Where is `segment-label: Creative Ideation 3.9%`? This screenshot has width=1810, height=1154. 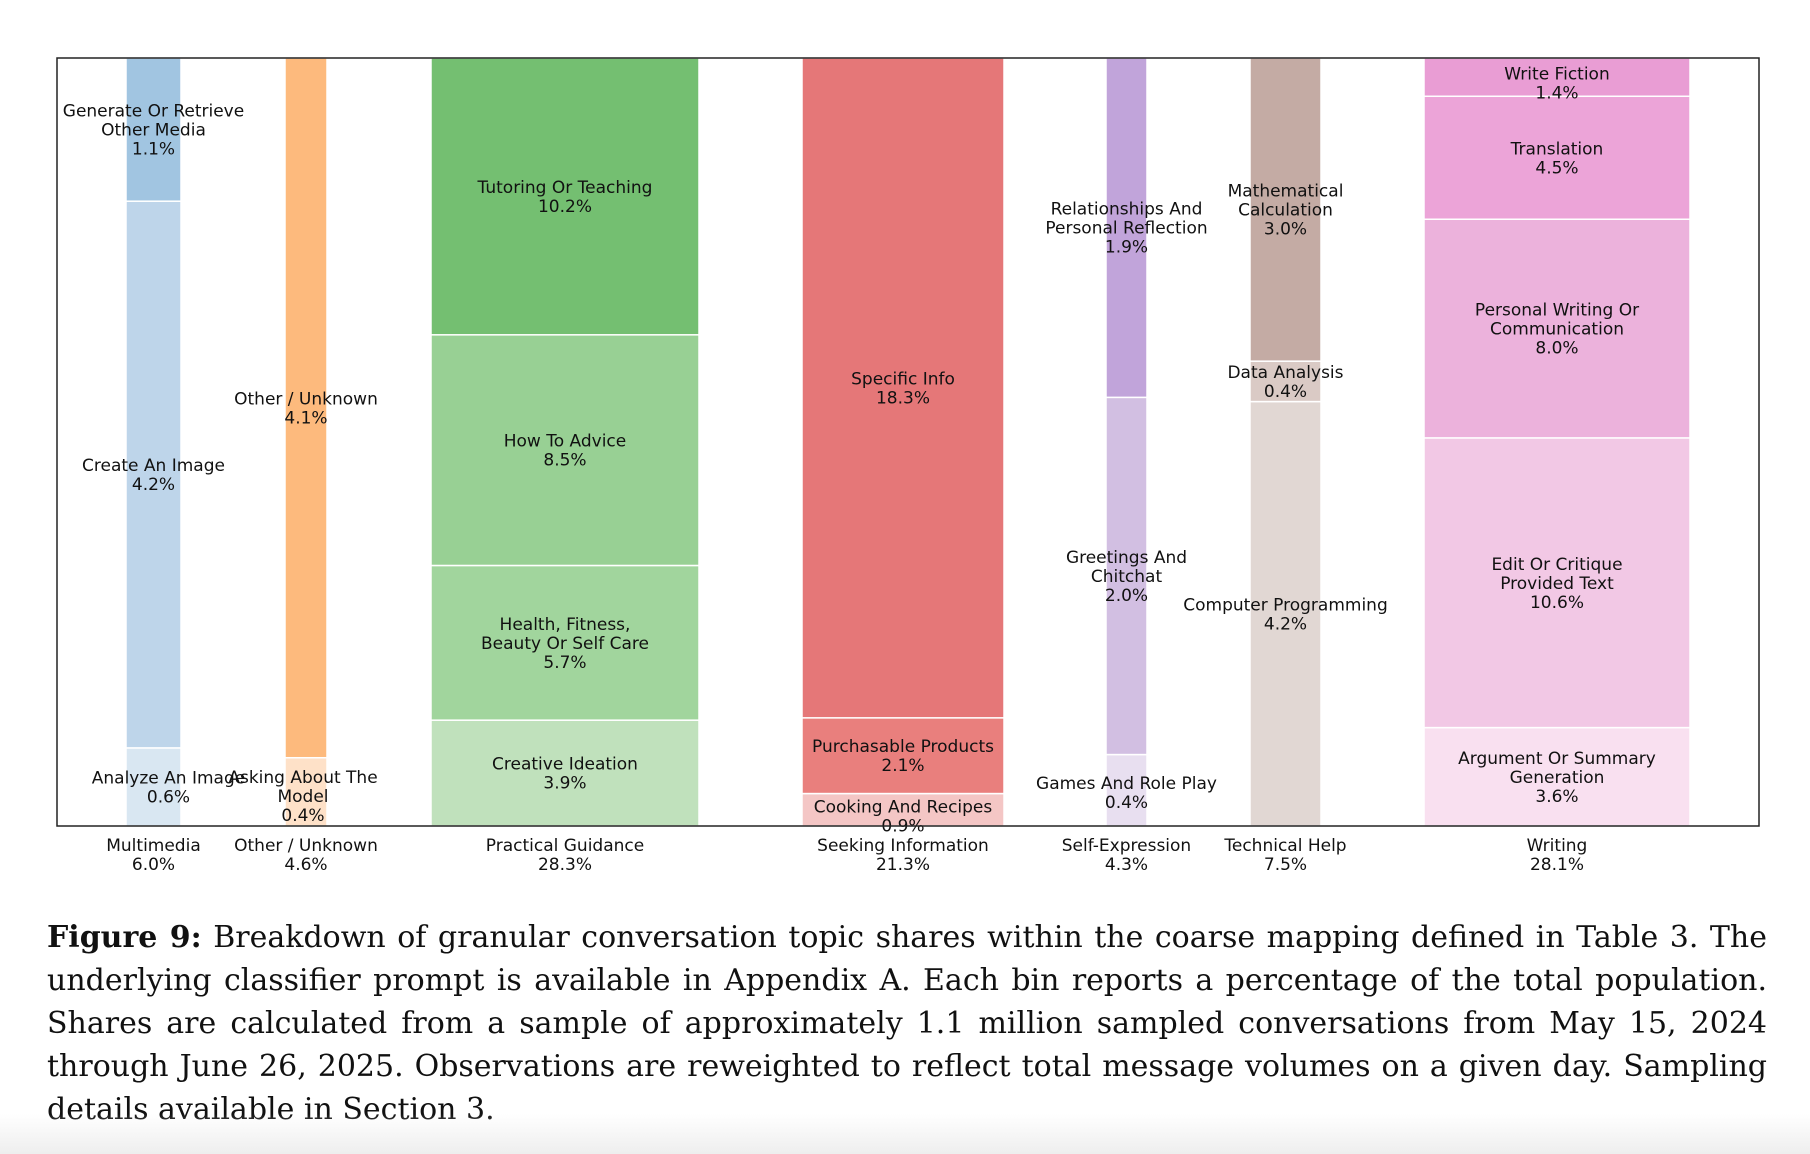 segment-label: Creative Ideation 3.9% is located at coordinates (565, 774).